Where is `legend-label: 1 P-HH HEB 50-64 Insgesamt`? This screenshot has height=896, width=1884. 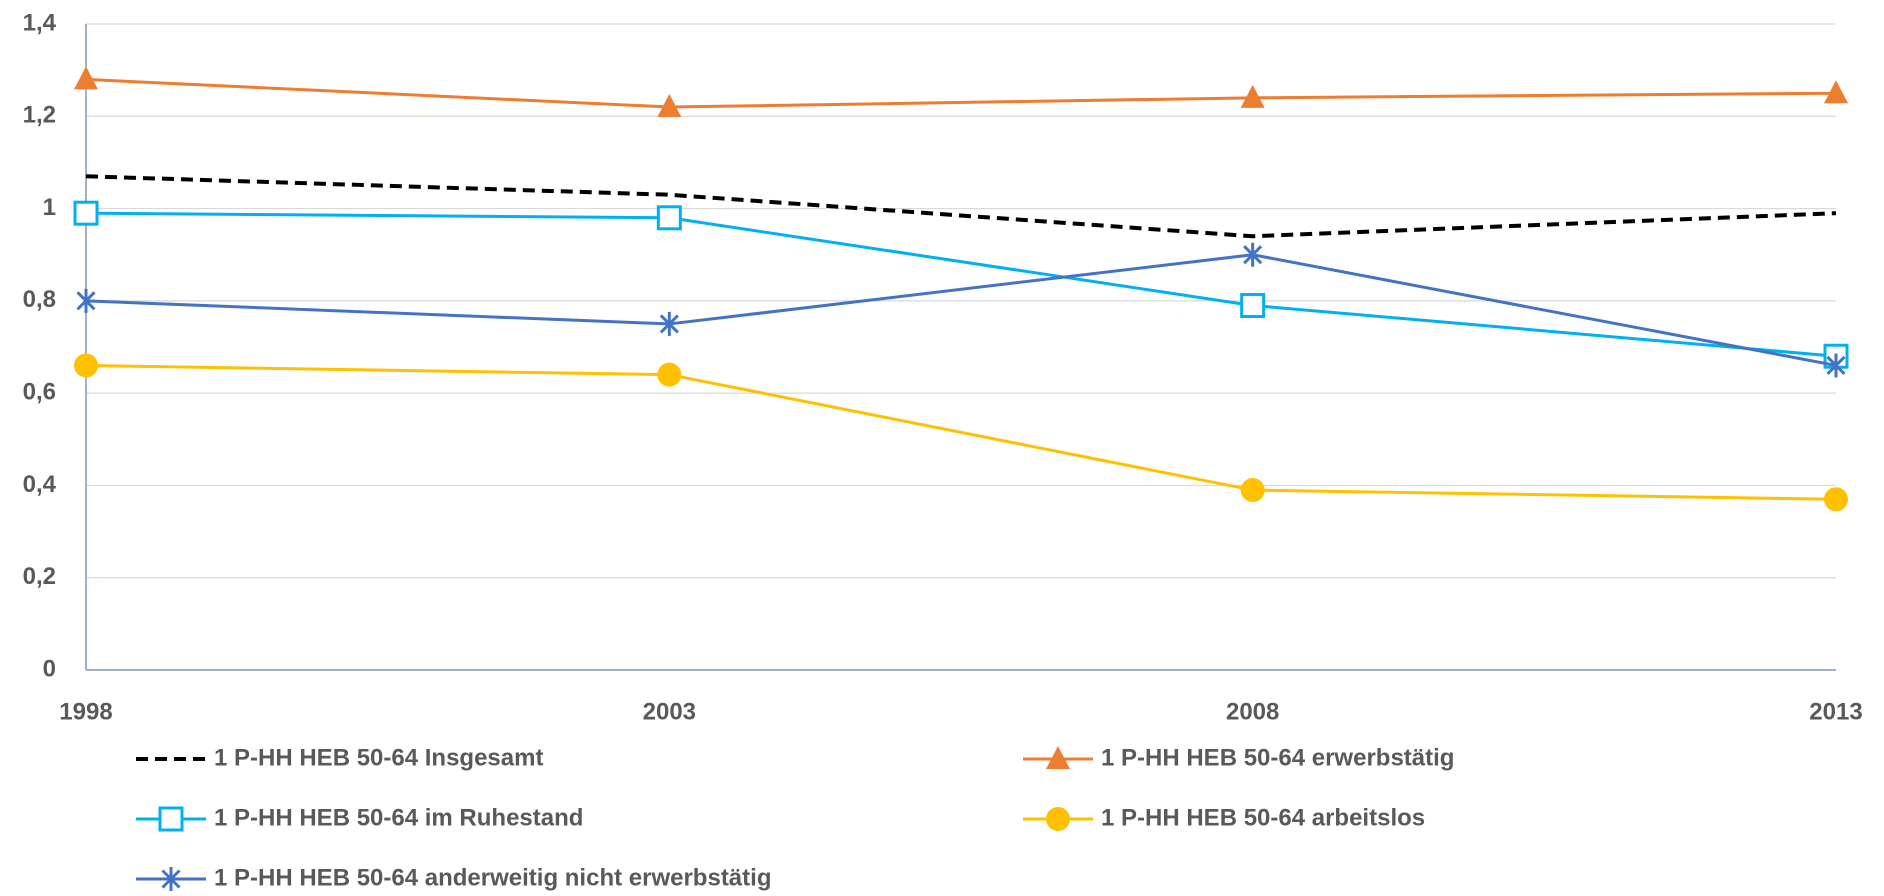
legend-label: 1 P-HH HEB 50-64 Insgesamt is located at coordinates (378, 757).